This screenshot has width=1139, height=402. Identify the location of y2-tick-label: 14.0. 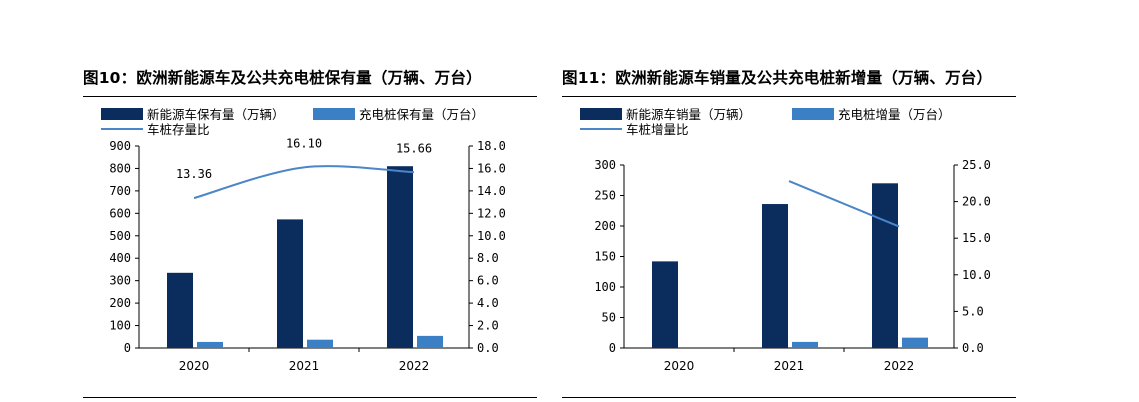
(491, 191).